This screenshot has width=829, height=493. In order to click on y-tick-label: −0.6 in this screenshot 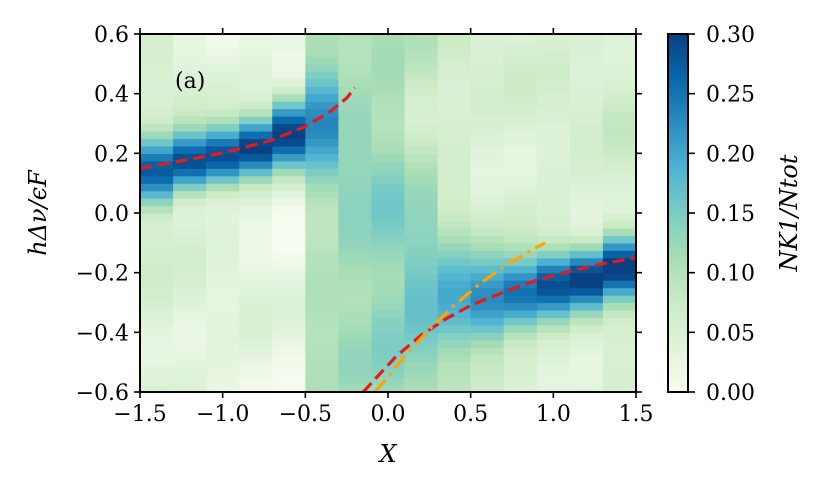, I will do `click(102, 393)`.